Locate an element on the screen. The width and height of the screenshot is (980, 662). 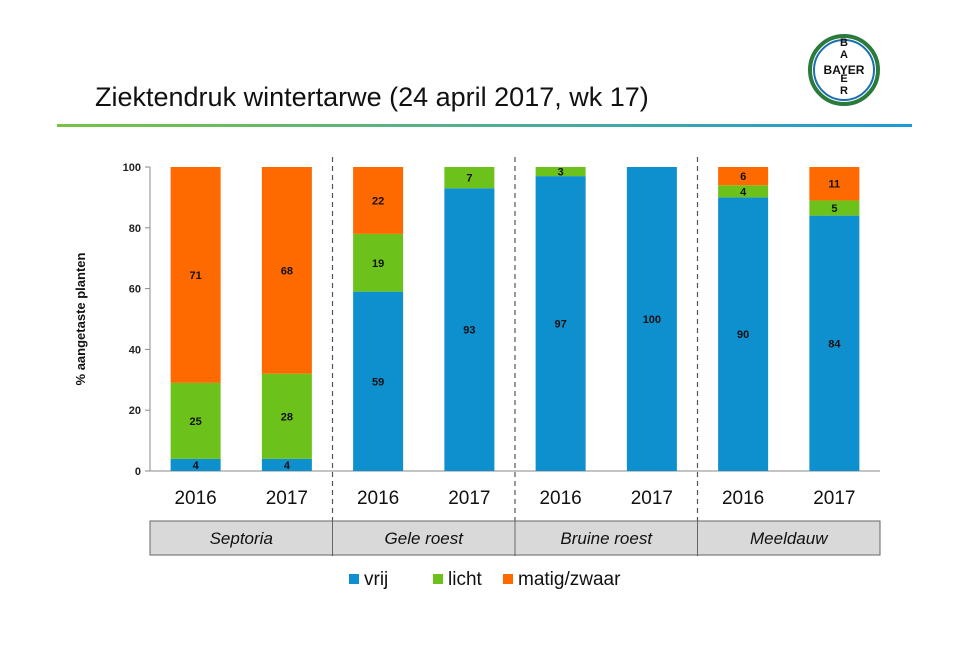
y-tick-label: 100 is located at coordinates (132, 168).